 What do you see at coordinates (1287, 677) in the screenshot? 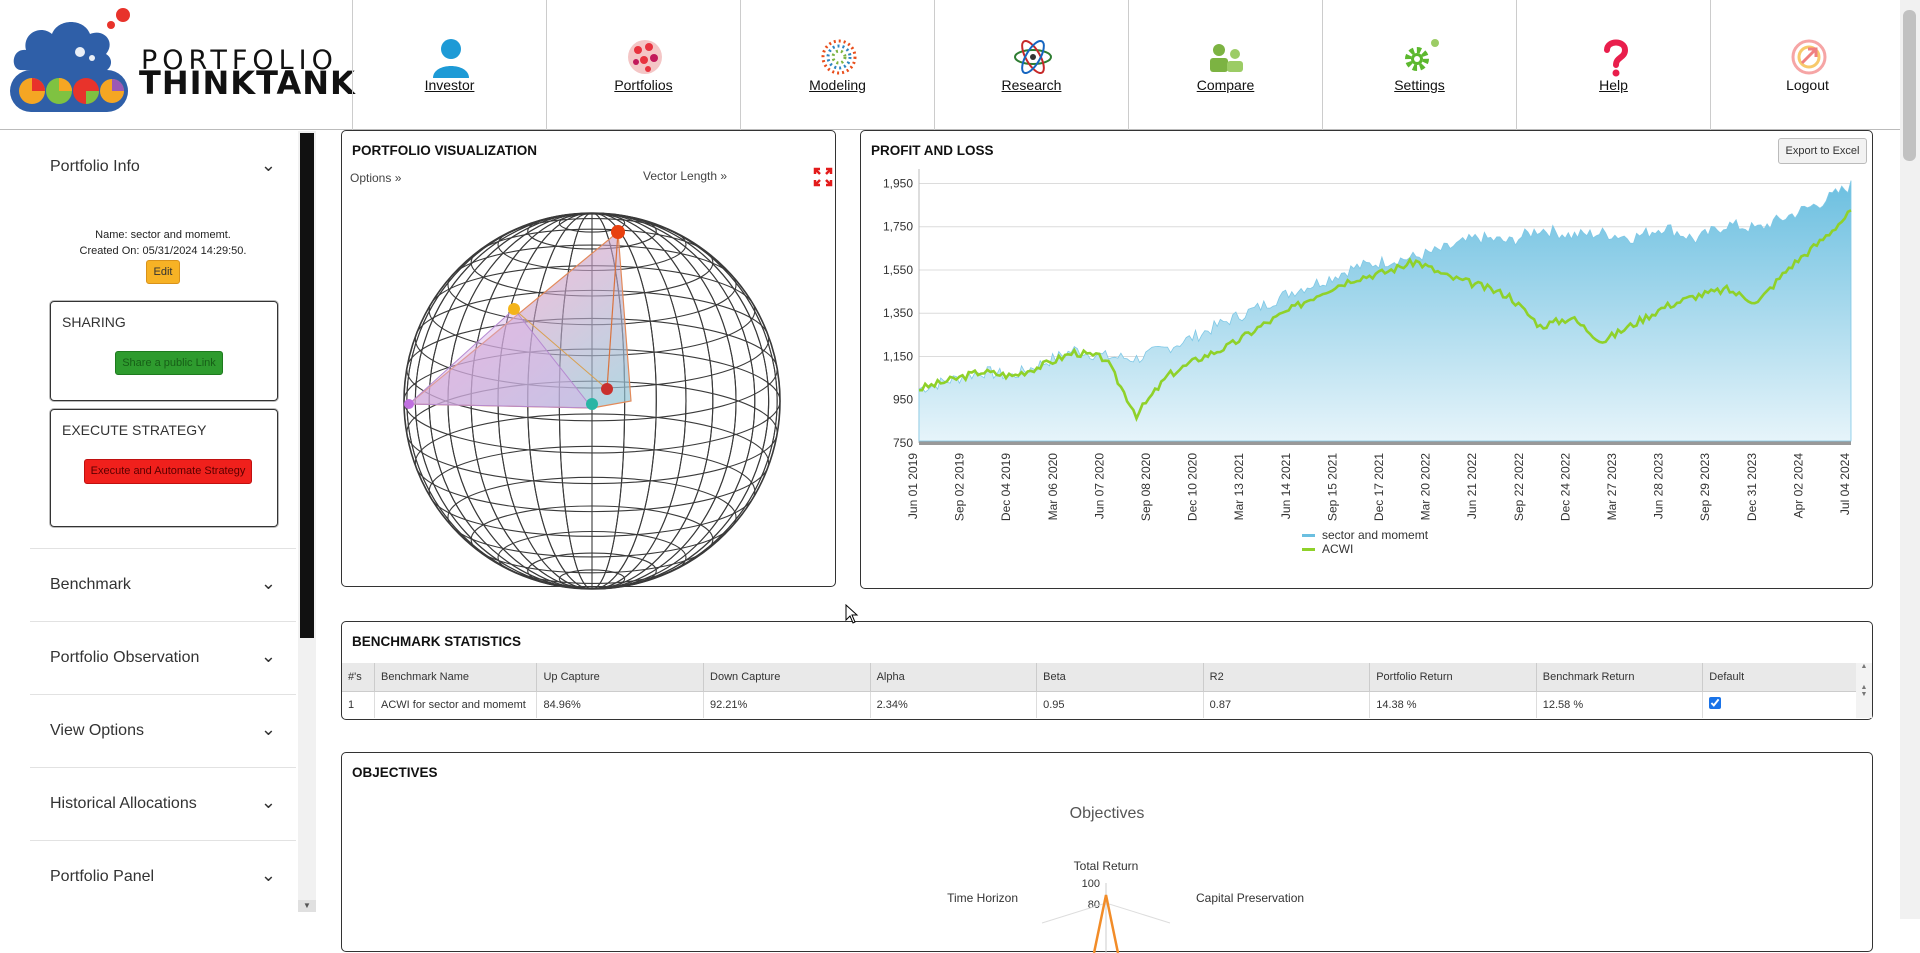
I see `column-header: R2` at bounding box center [1287, 677].